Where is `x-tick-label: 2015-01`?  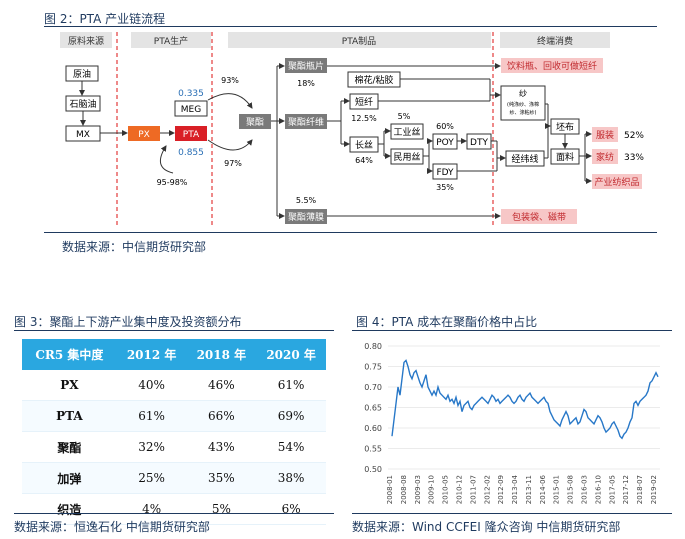
x-tick-label: 2015-01 is located at coordinates (557, 489).